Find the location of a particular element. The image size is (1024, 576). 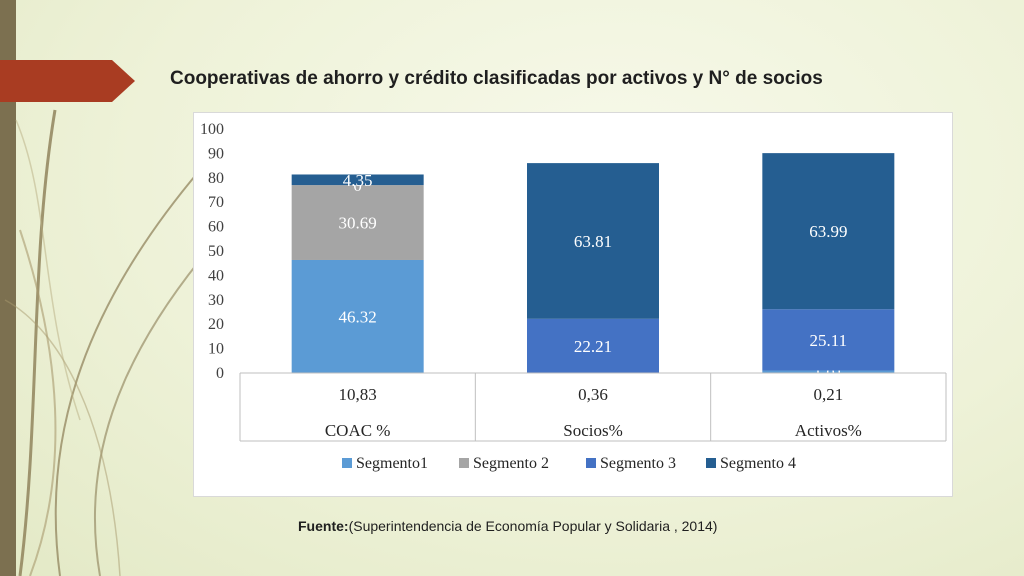

y-tick-label: 10 is located at coordinates (216, 349).